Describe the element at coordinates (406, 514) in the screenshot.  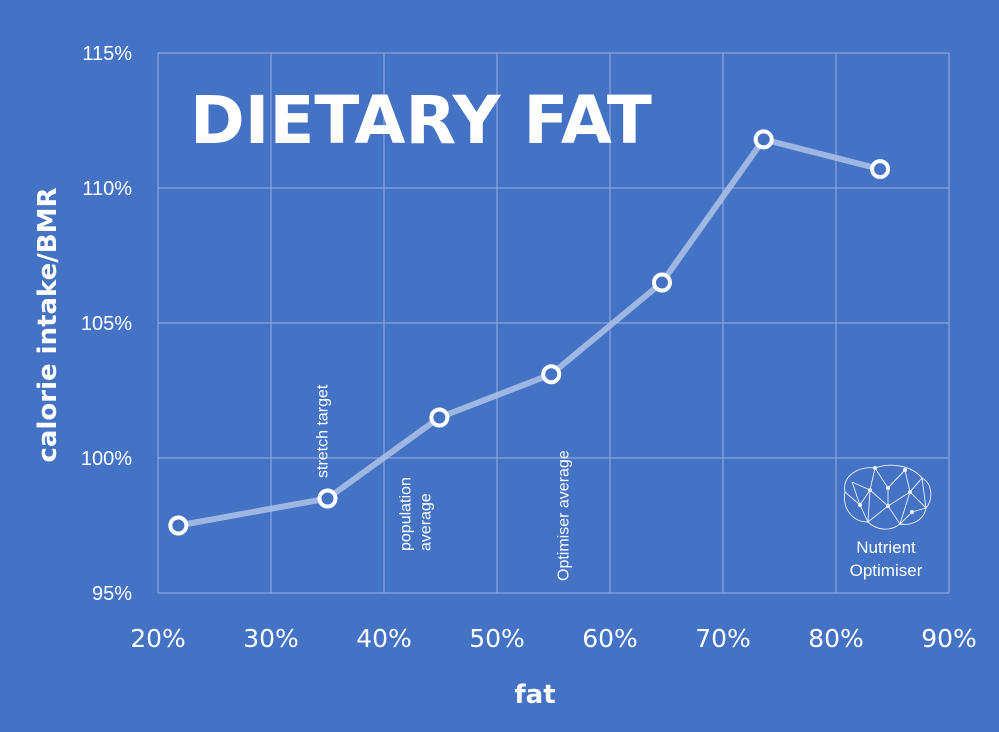
I see `annotation-label: population` at that location.